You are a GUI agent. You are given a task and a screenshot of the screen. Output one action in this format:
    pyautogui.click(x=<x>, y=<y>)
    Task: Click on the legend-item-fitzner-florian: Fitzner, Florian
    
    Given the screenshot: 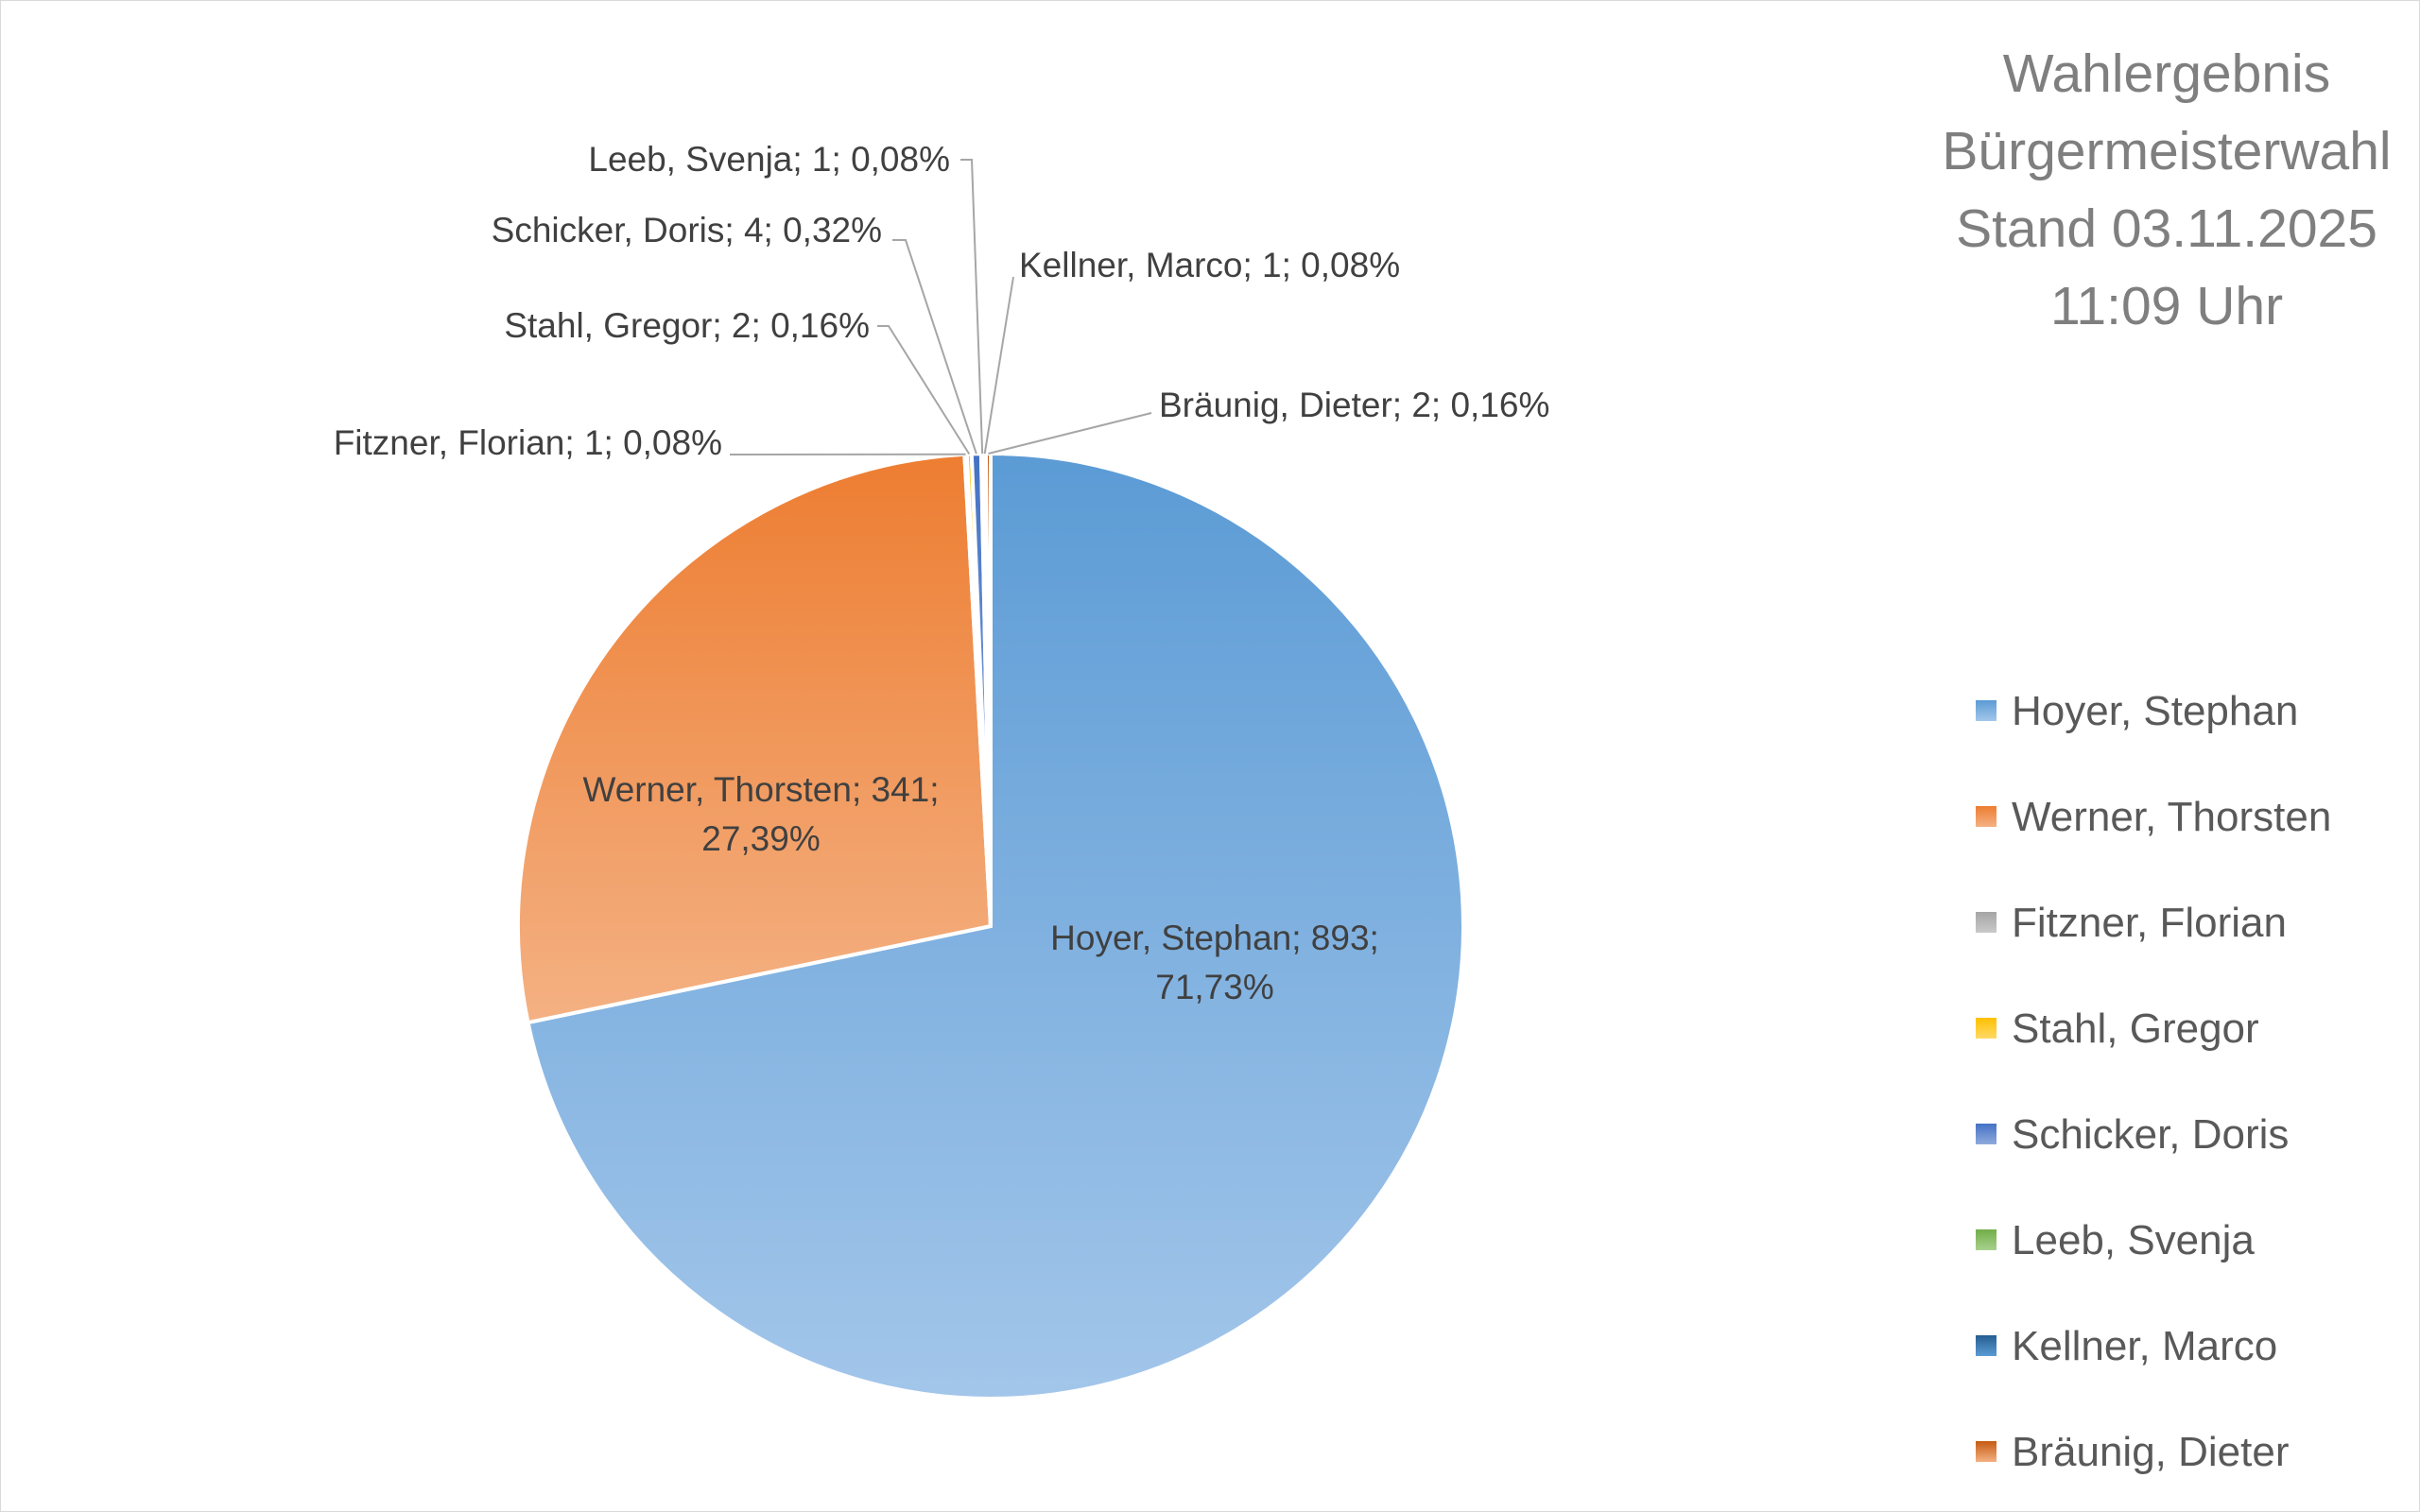 What is the action you would take?
    pyautogui.click(x=2131, y=923)
    